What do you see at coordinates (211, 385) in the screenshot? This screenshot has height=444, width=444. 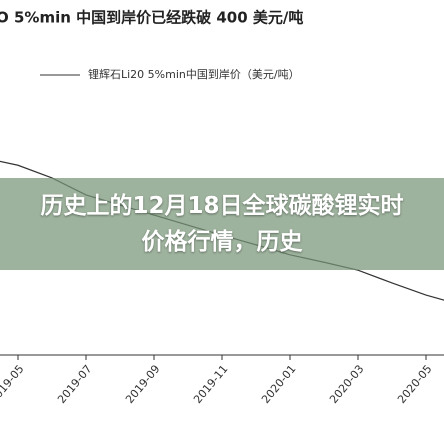 I see `x-tick-label: 2019-11` at bounding box center [211, 385].